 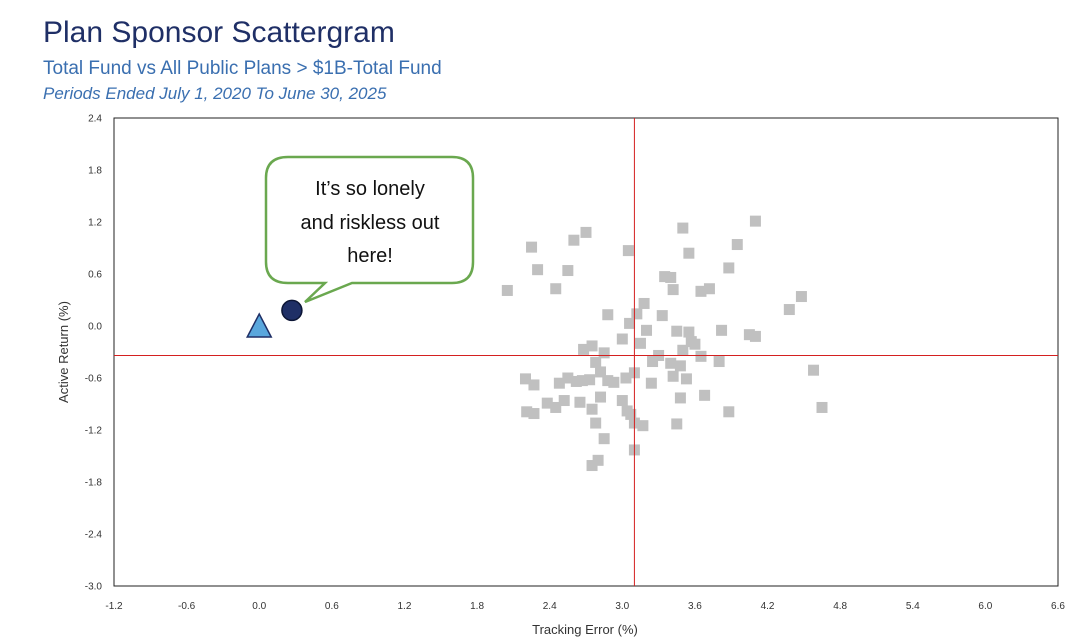 I want to click on total-fund-point, so click(x=292, y=310).